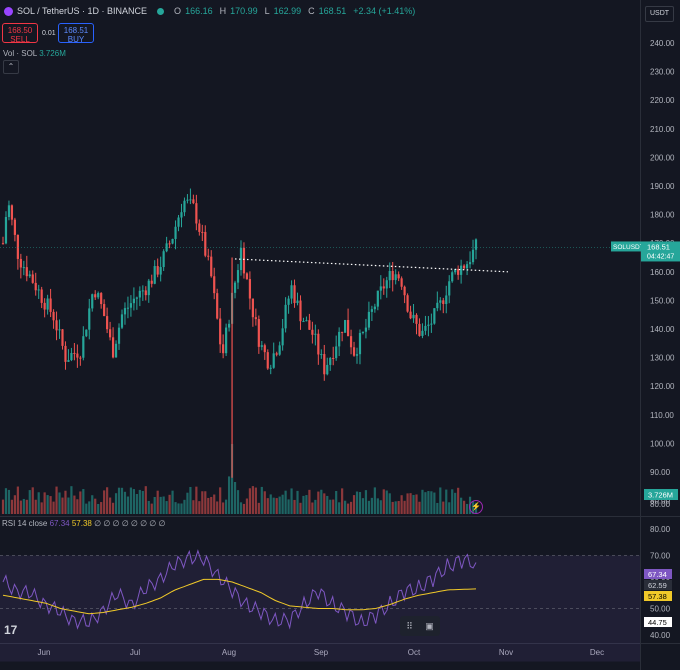 The image size is (680, 670). What do you see at coordinates (661, 494) in the screenshot?
I see `volume-badge-bg` at bounding box center [661, 494].